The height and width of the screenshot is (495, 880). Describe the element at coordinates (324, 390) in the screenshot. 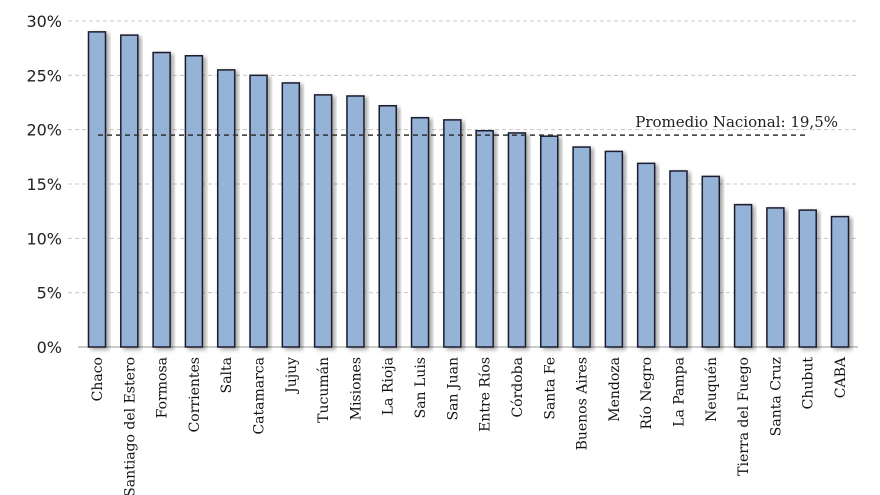

I see `x-tick-label: Tucumán` at that location.